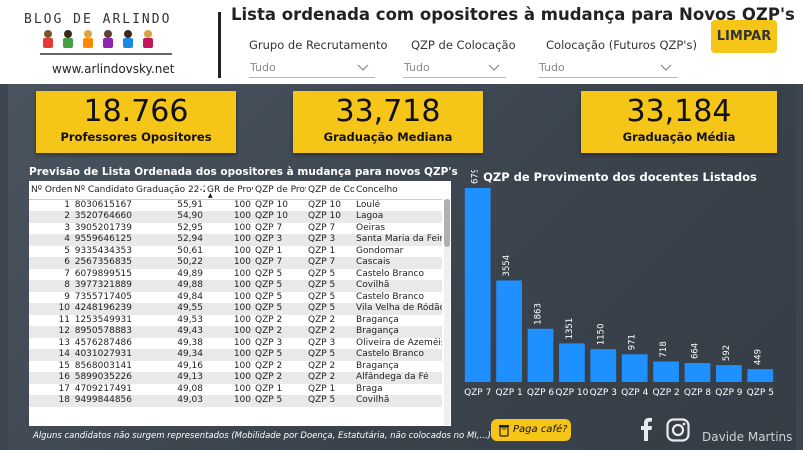 This screenshot has height=450, width=803. I want to click on column-header-ordem: Nº Ordem, so click(50, 190).